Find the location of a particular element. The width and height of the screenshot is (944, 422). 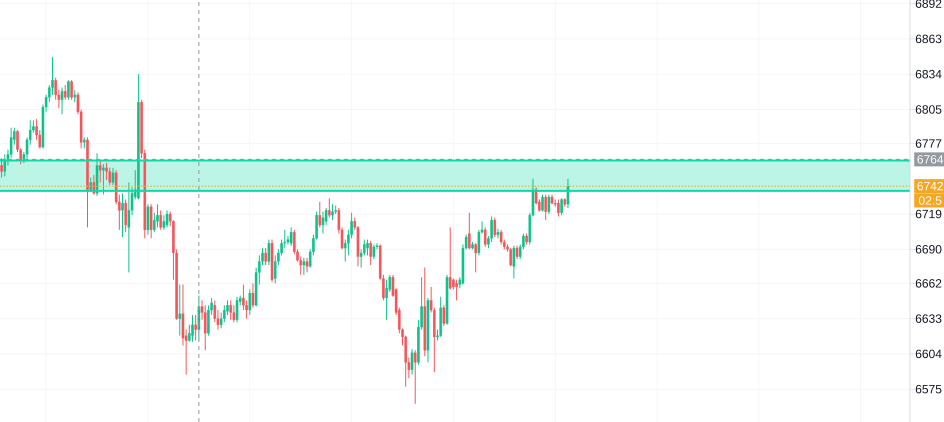

ref-line-label: 6764 is located at coordinates (930, 159).